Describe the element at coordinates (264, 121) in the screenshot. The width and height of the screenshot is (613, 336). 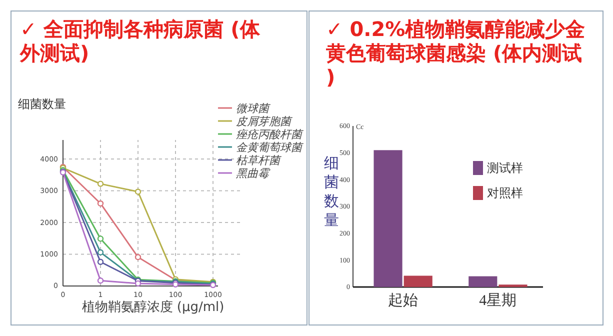
I see `legend-label: 皮屑芽胞菌` at that location.